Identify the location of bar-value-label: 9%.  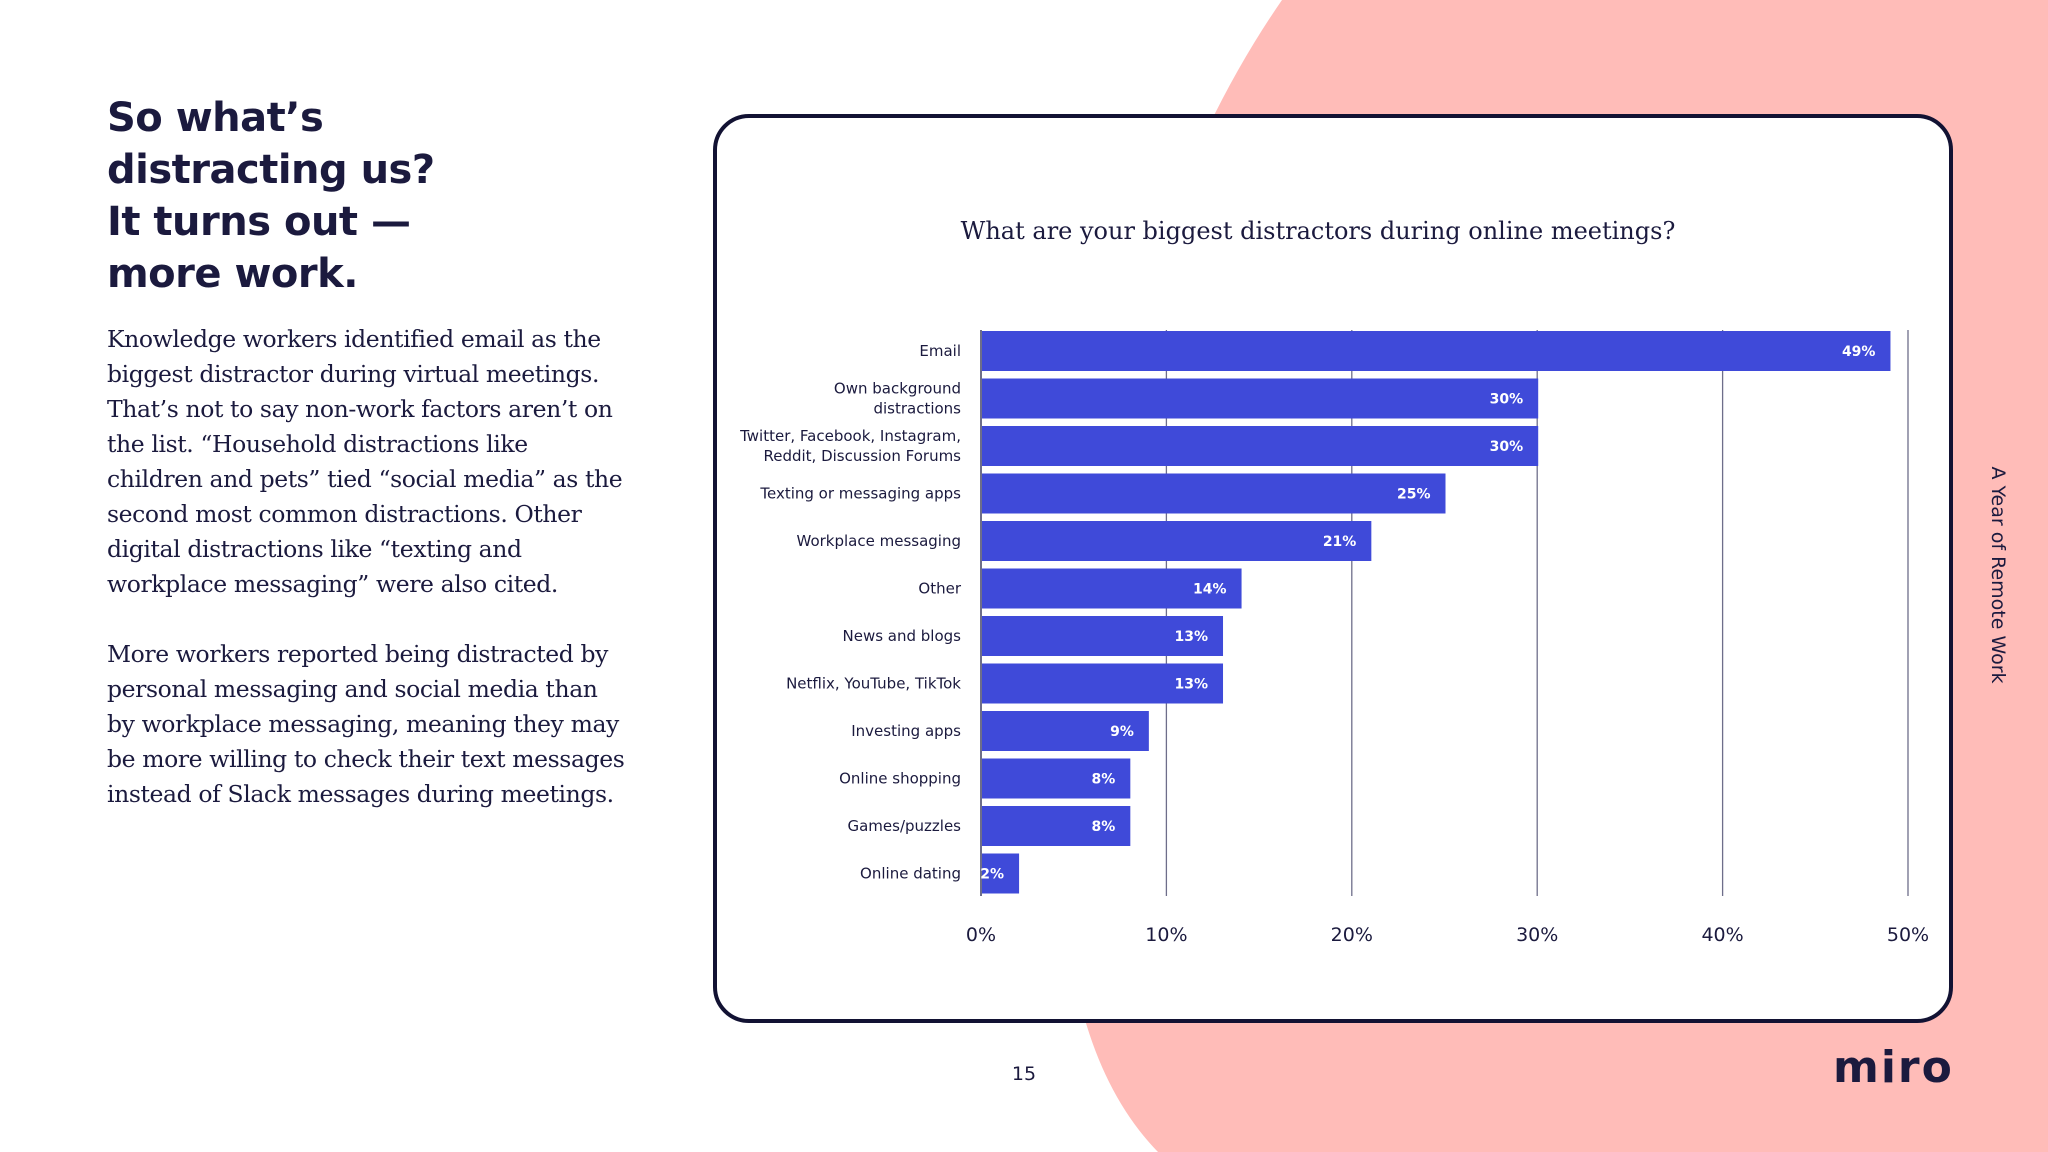
(1122, 732).